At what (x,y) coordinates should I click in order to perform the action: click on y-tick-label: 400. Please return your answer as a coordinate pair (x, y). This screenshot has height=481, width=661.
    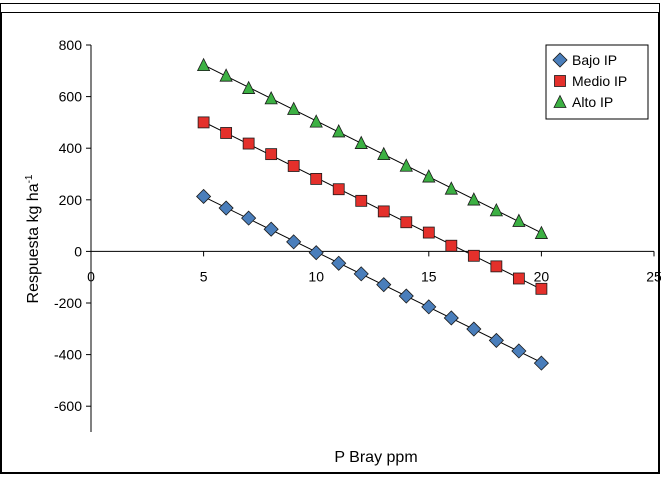
    Looking at the image, I should click on (71, 148).